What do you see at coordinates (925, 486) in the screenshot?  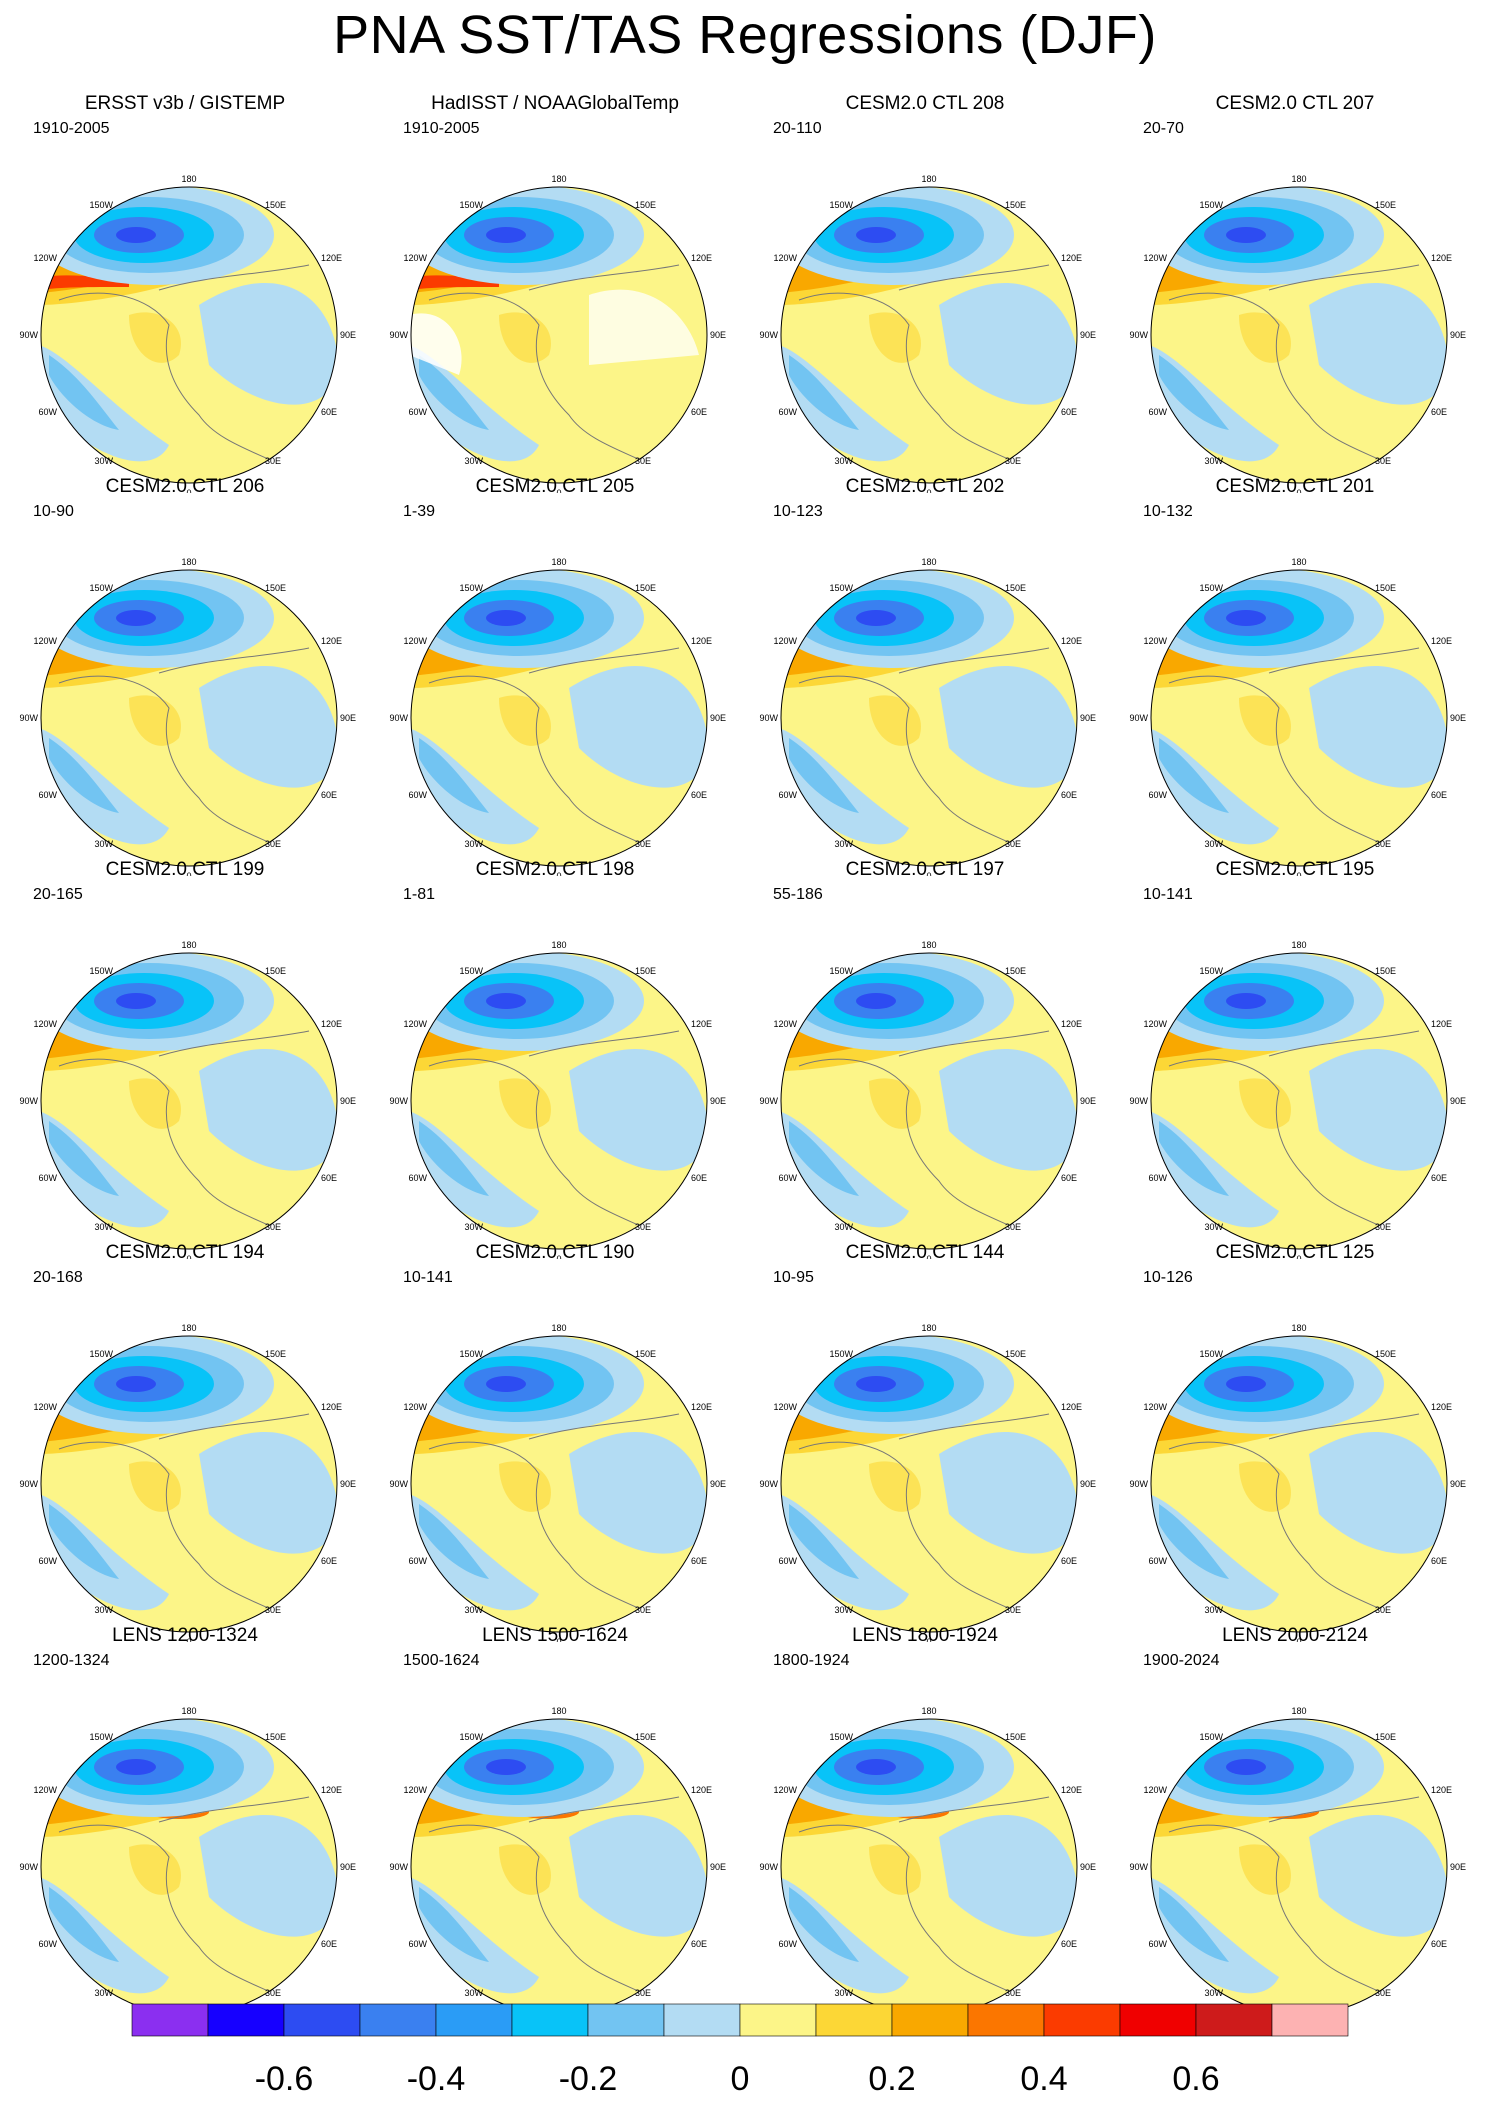 I see `panel-title: CESM2.0 CTL 202` at bounding box center [925, 486].